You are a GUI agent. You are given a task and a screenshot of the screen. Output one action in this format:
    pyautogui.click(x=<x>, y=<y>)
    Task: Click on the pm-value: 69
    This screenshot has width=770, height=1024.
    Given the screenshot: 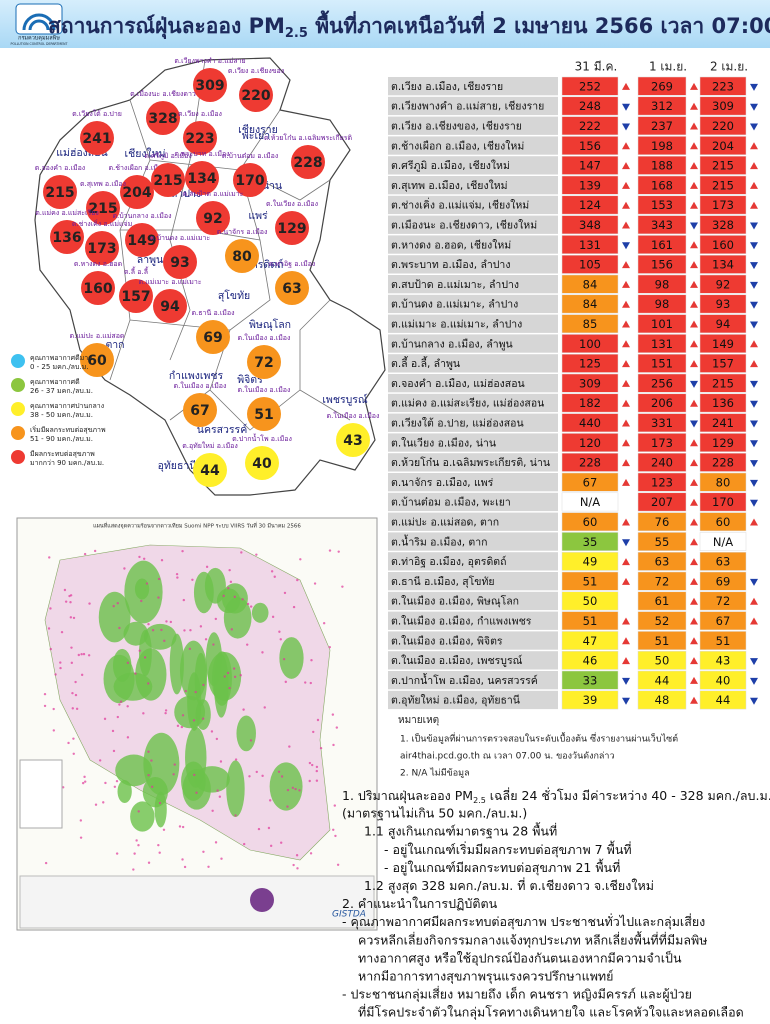 What is the action you would take?
    pyautogui.click(x=212, y=338)
    